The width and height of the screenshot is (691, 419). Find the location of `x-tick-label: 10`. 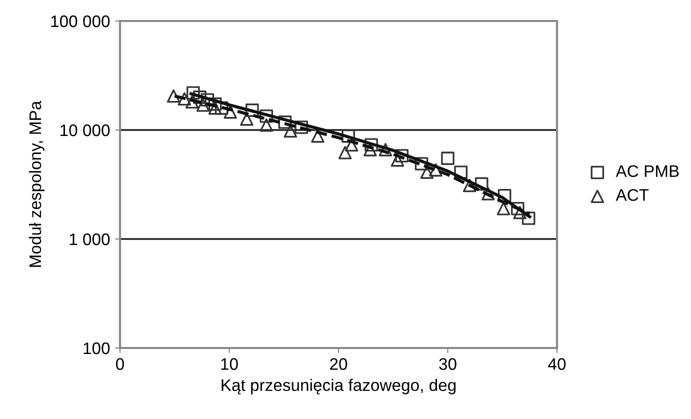

x-tick-label: 10 is located at coordinates (229, 364).